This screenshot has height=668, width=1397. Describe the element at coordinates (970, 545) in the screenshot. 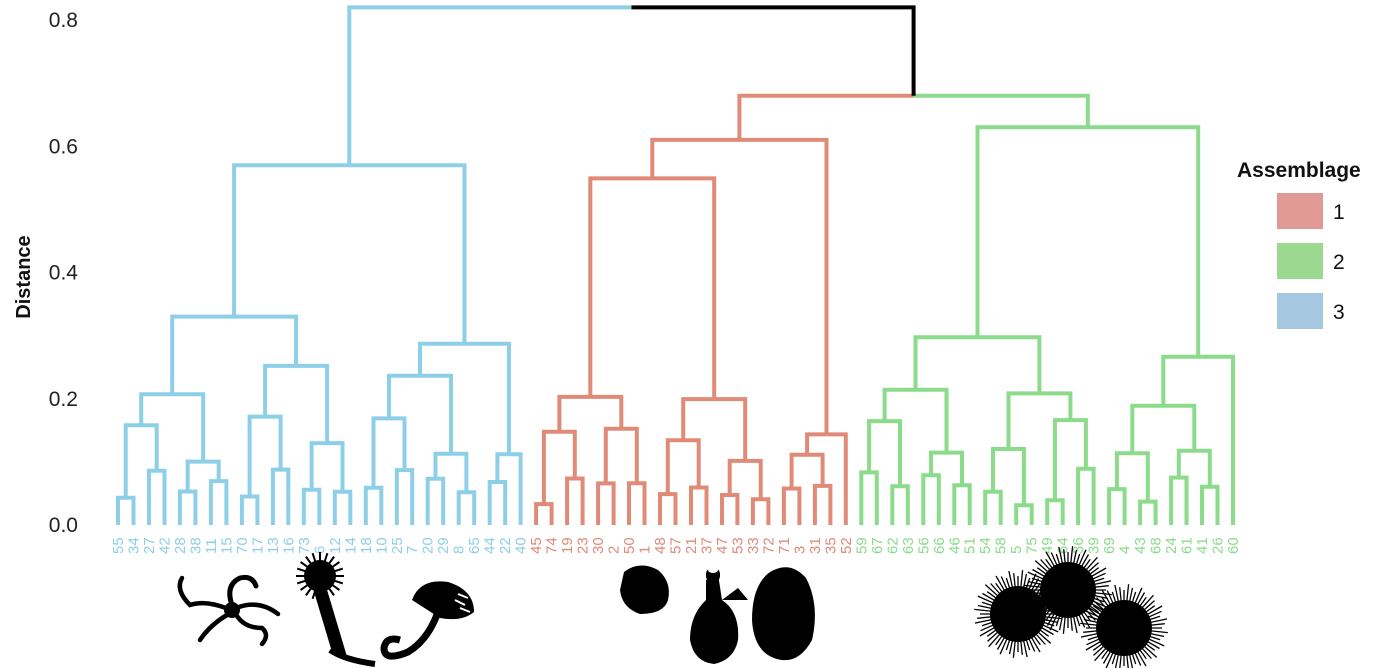

I see `leaf-label: 51` at that location.